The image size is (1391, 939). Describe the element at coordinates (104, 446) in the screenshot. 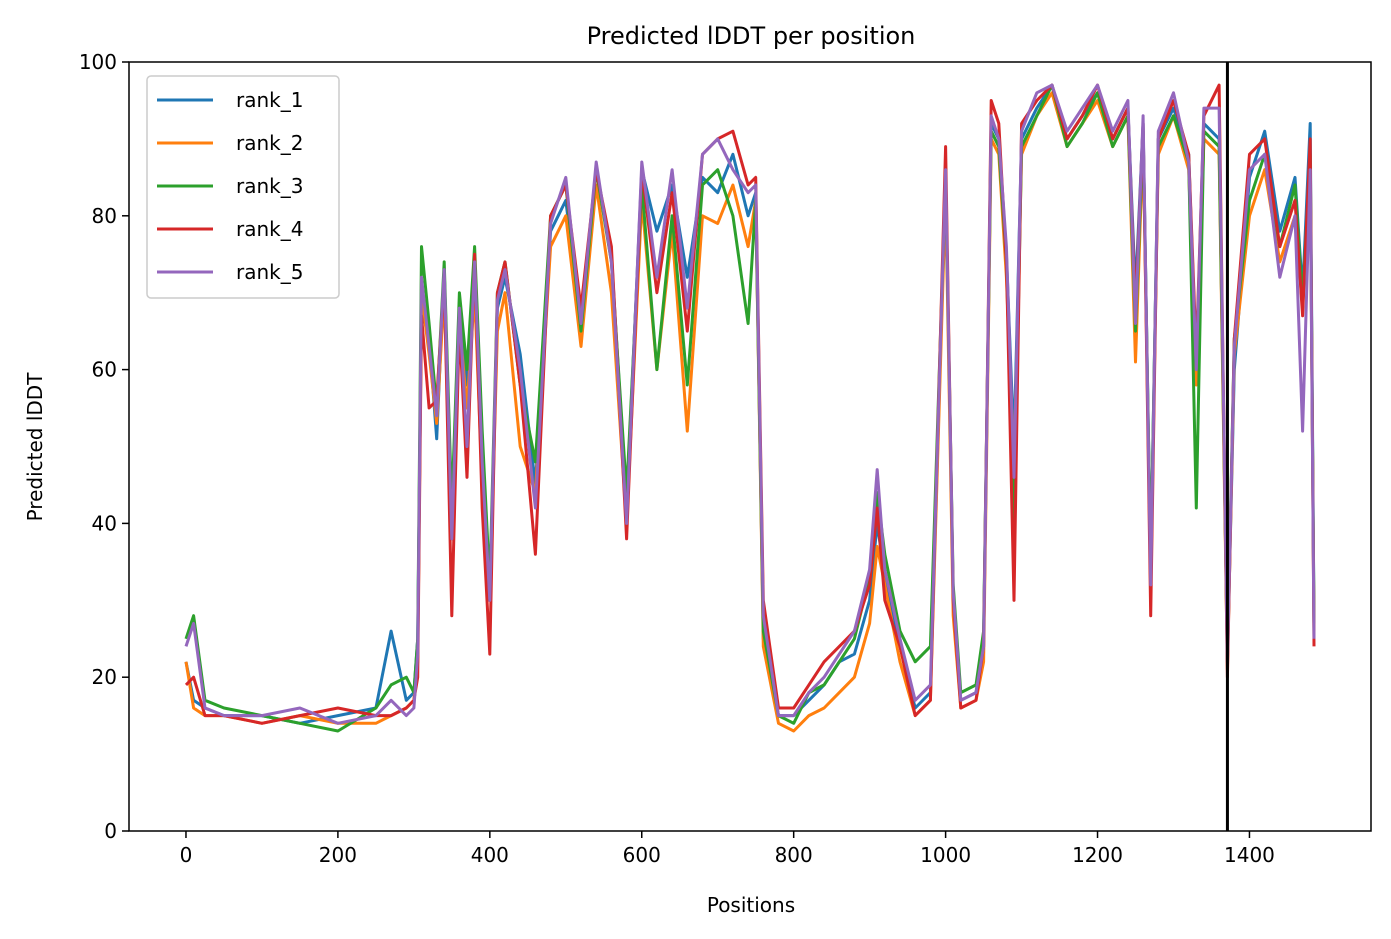

I see `y-axis: 0 20 40 60 80 100` at that location.